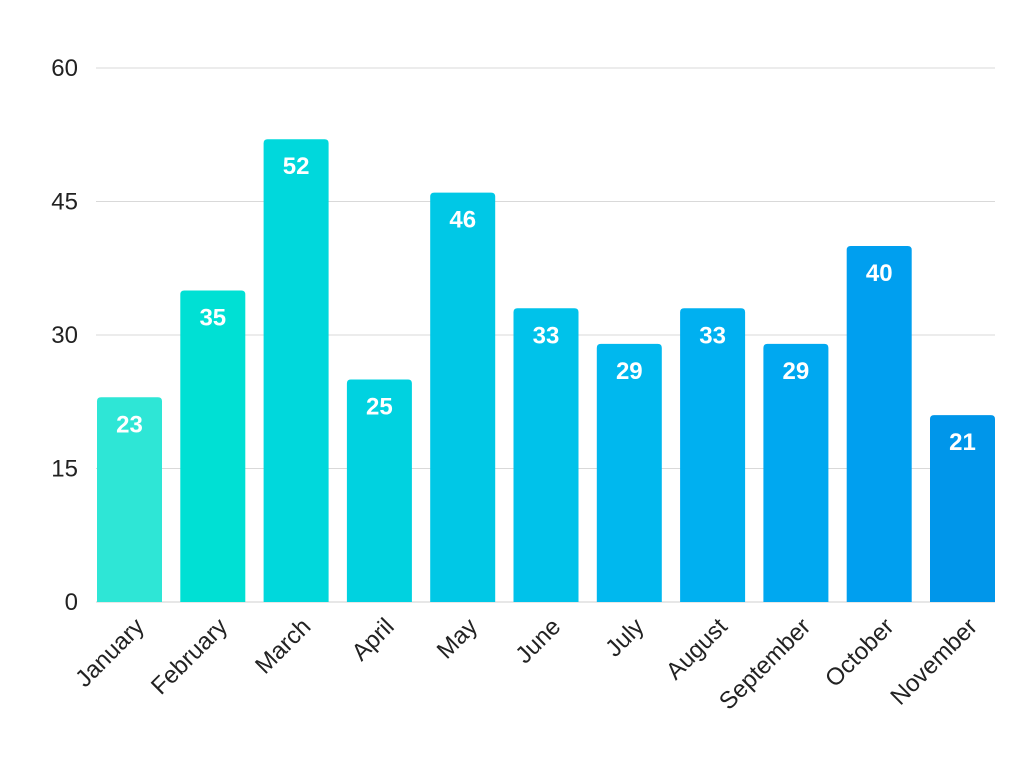 The height and width of the screenshot is (768, 1024). I want to click on x-tick-label-april: April, so click(373, 639).